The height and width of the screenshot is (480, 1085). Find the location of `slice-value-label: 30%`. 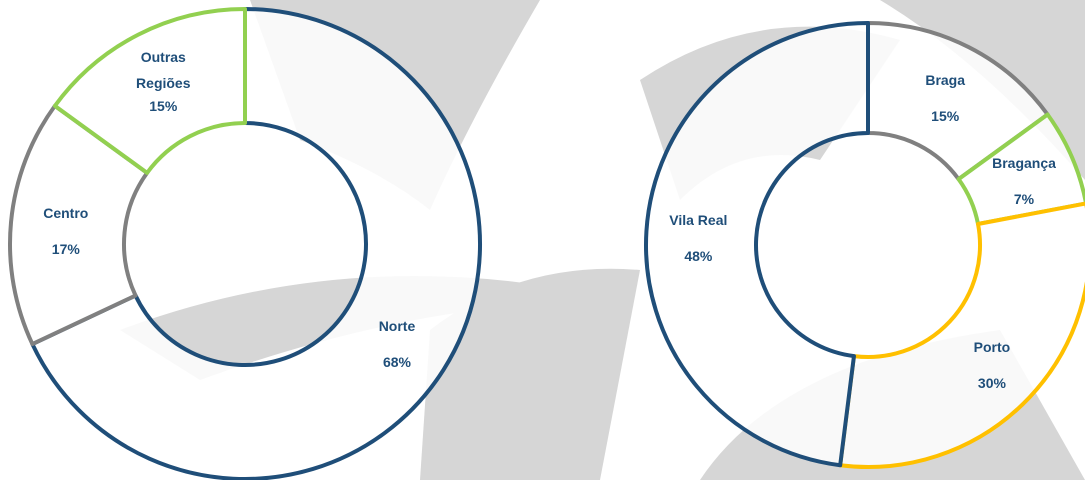

slice-value-label: 30% is located at coordinates (991, 383).